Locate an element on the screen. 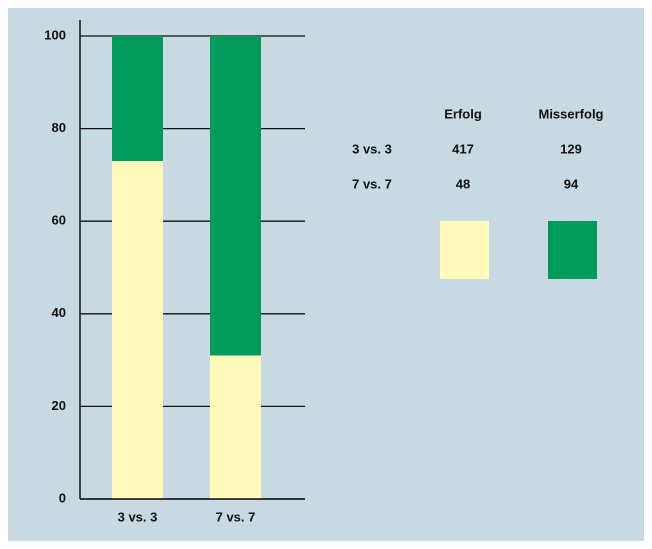  y-tick-label: 80 is located at coordinates (59, 127).